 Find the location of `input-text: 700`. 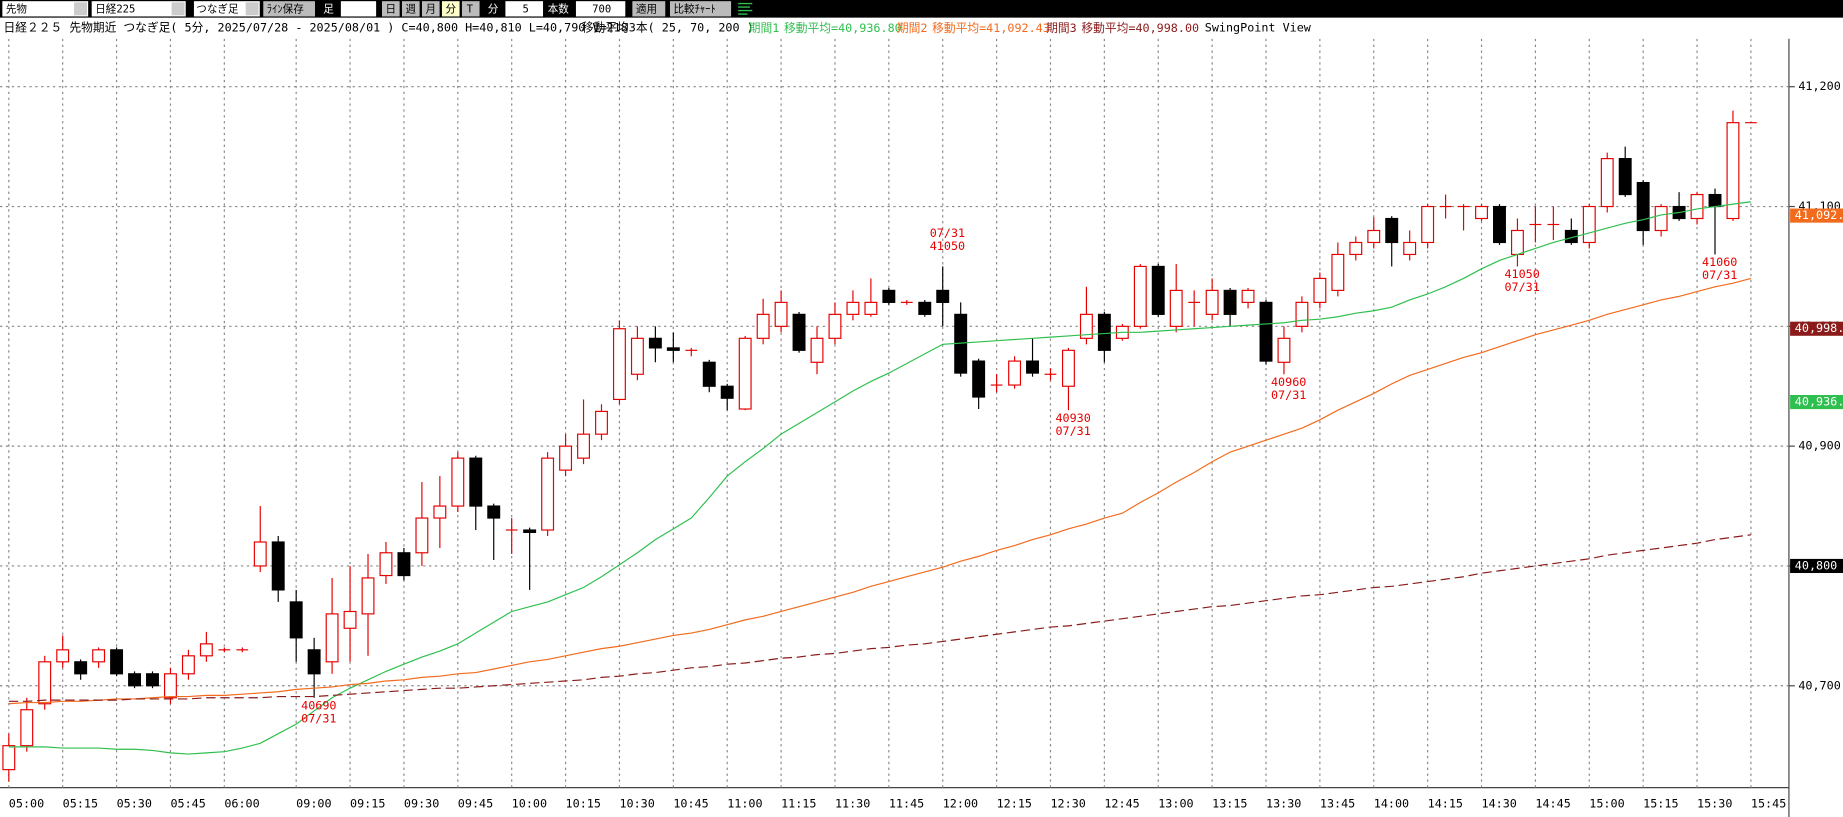

input-text: 700 is located at coordinates (601, 9).